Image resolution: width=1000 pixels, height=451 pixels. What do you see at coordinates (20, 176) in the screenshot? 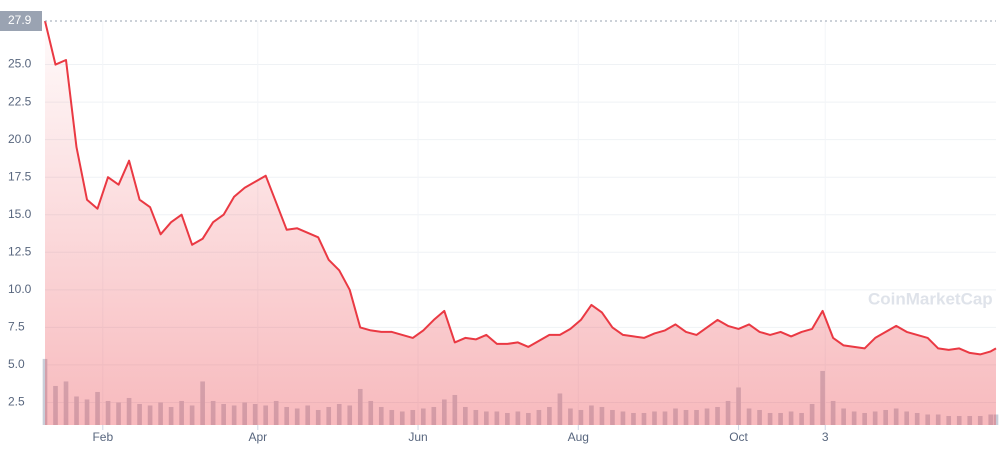
I see `y-tick-label: 17.5` at bounding box center [20, 176].